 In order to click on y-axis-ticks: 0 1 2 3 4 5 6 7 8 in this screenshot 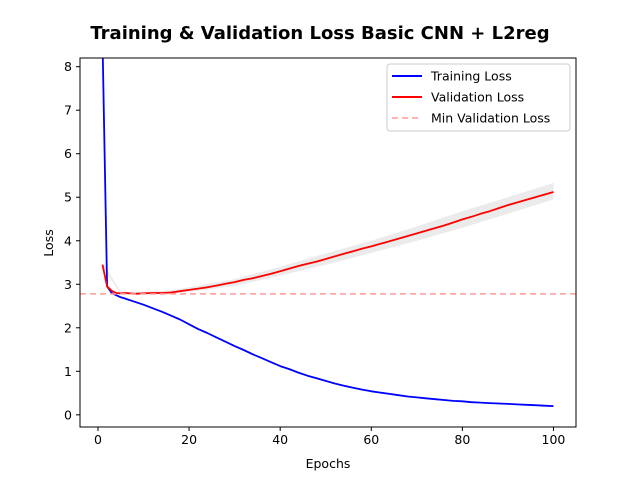, I will do `click(72, 240)`.